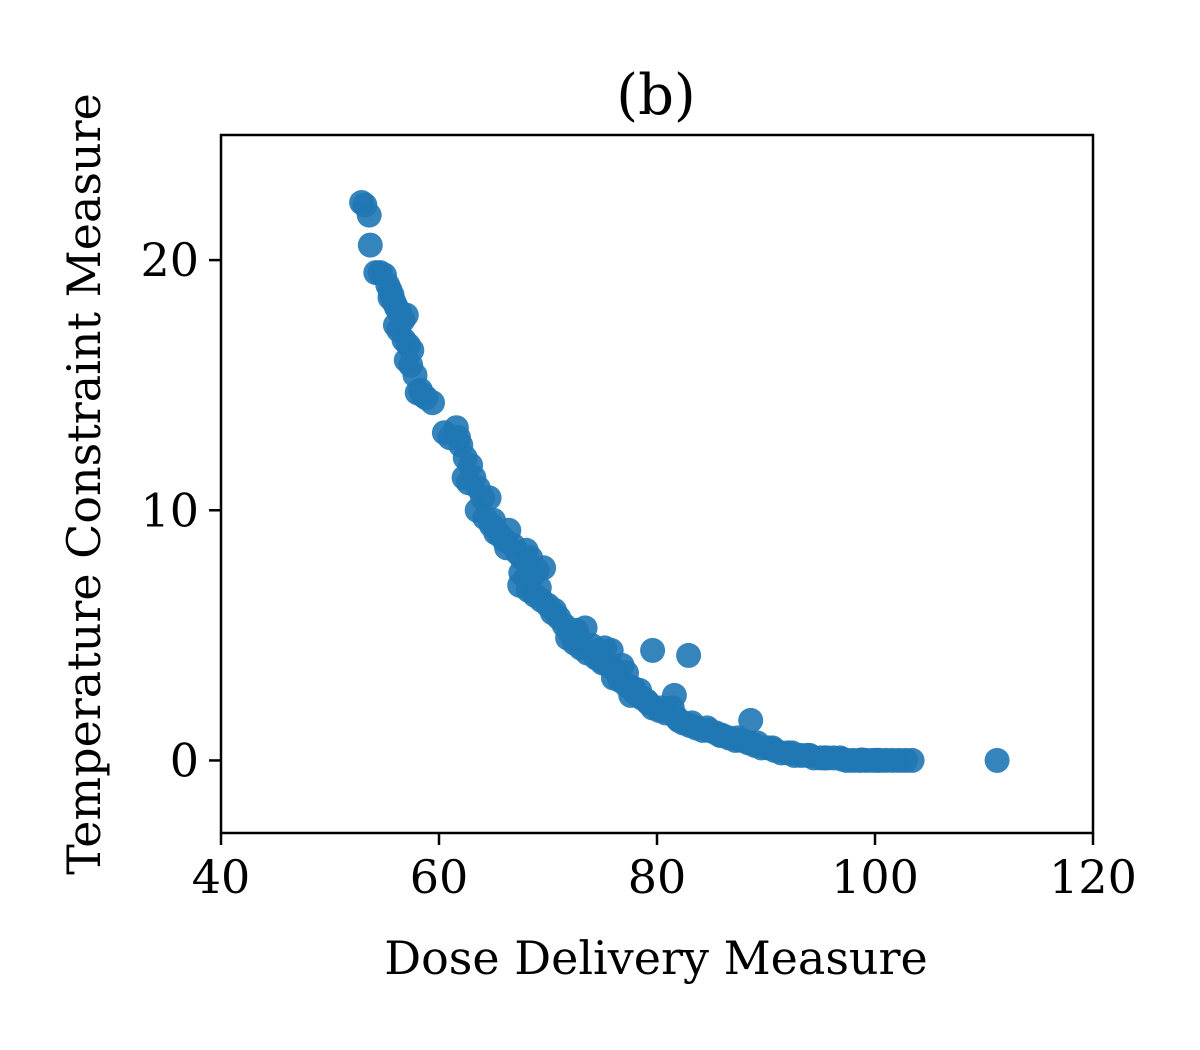 The image size is (1200, 1050). What do you see at coordinates (1093, 877) in the screenshot?
I see `x-tick-label: 120` at bounding box center [1093, 877].